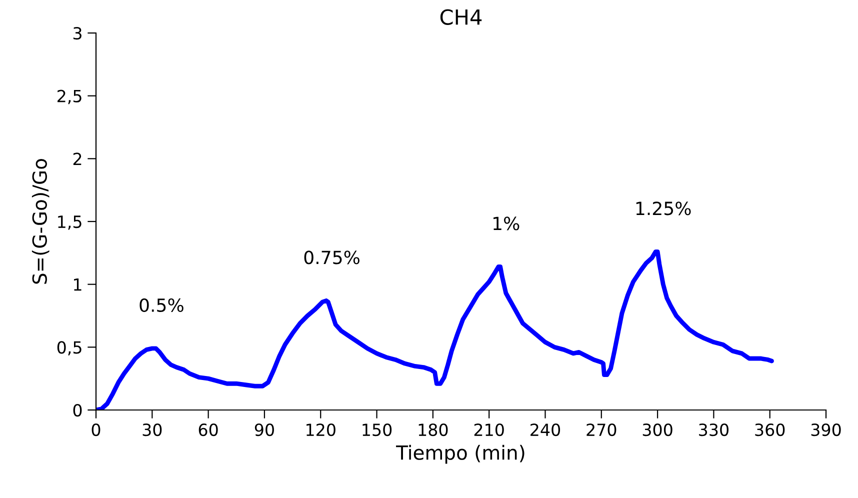 The width and height of the screenshot is (858, 498). I want to click on x-tick-label: 120, so click(321, 429).